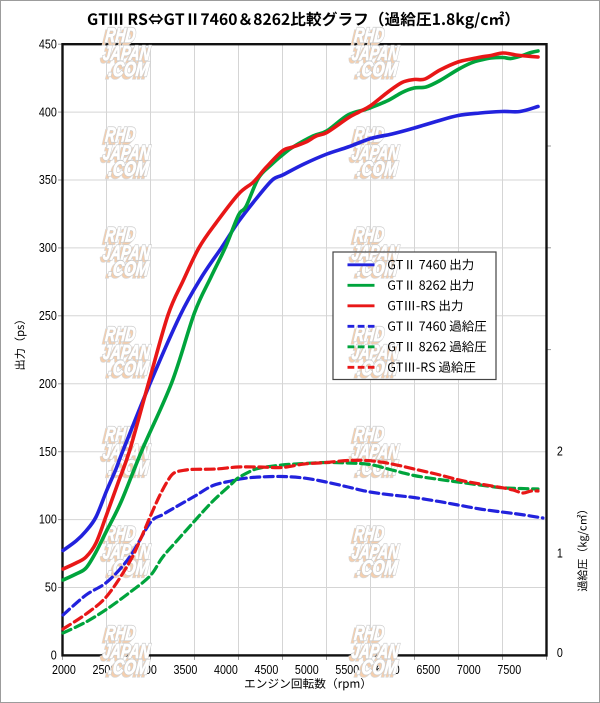  Describe the element at coordinates (469, 669) in the screenshot. I see `svg-text: 7000` at that location.